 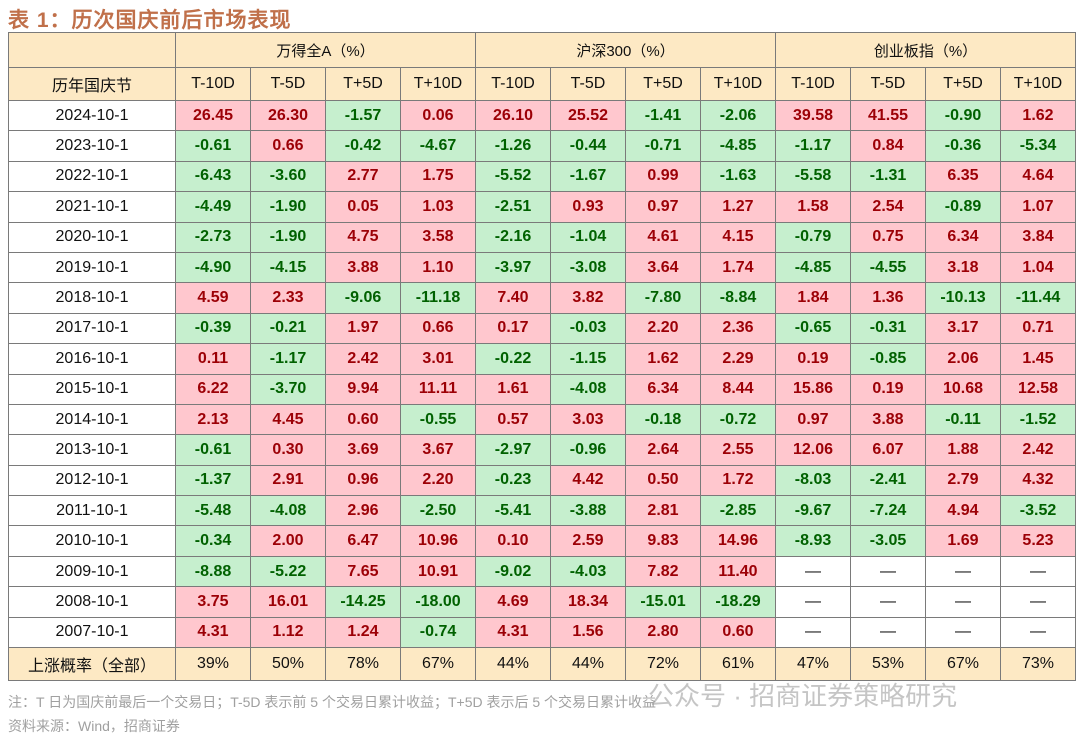 What do you see at coordinates (1038, 511) in the screenshot?
I see `value-cell: -3.52` at bounding box center [1038, 511].